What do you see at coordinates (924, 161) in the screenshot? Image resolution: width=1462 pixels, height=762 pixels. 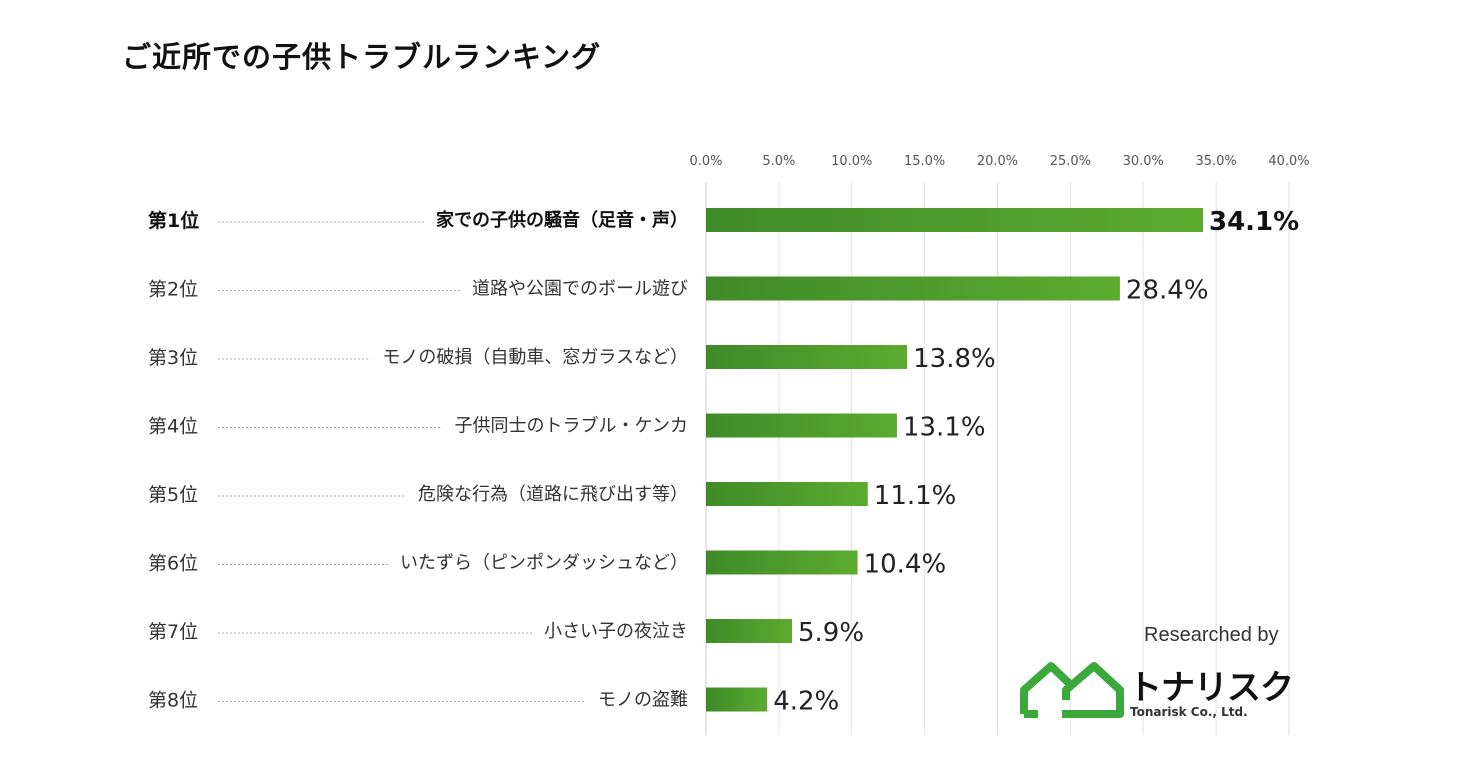 I see `x-tick-label: 15.0%` at bounding box center [924, 161].